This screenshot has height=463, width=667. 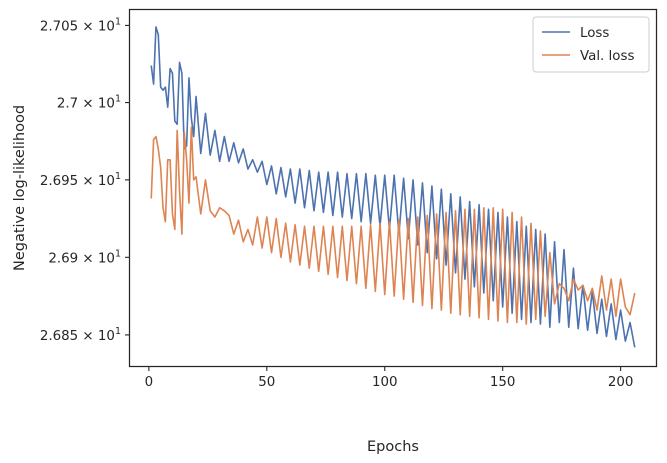 What do you see at coordinates (385, 382) in the screenshot?
I see `x-tick-label: 100` at bounding box center [385, 382].